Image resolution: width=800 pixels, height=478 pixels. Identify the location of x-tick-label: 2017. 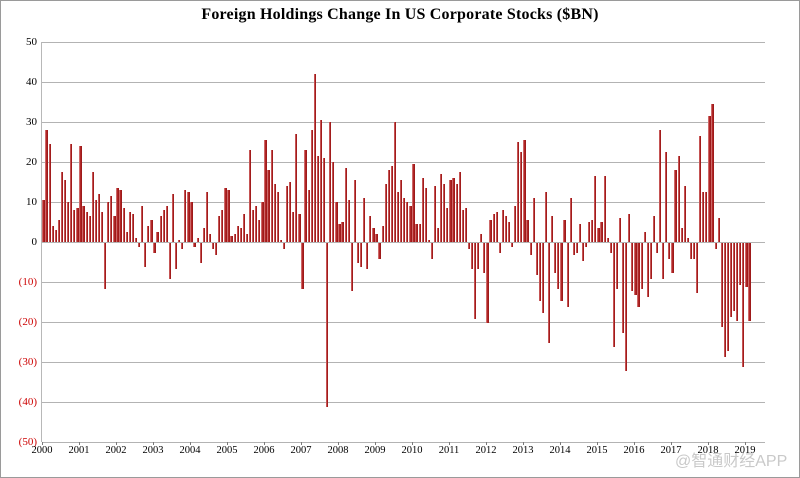
(671, 450).